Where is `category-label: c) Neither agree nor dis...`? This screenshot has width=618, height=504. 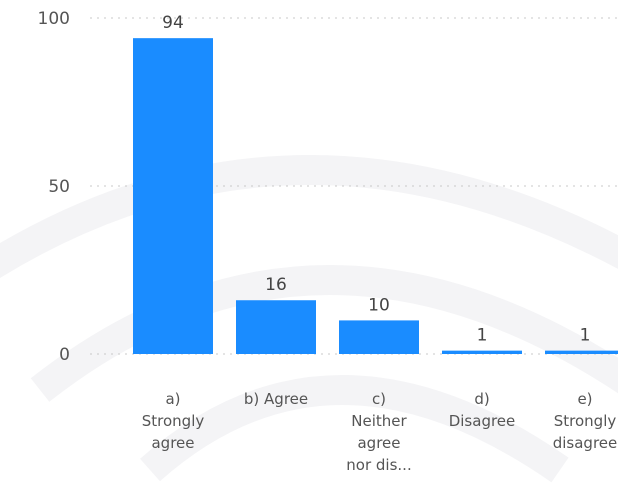 category-label: c) Neither agree nor dis... is located at coordinates (378, 432).